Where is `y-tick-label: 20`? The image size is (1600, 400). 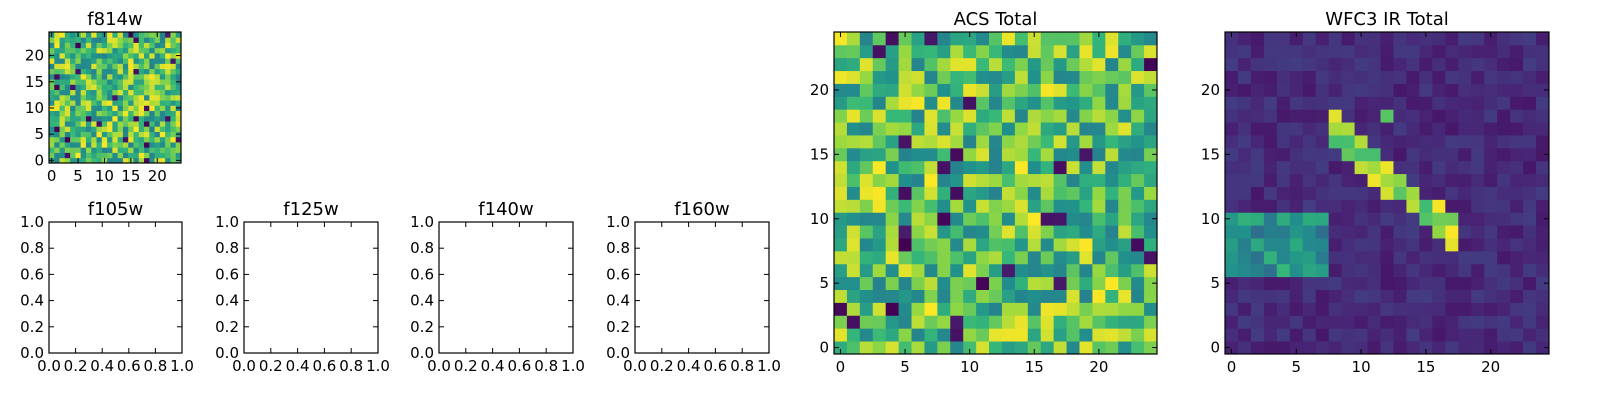
y-tick-label: 20 is located at coordinates (1210, 90).